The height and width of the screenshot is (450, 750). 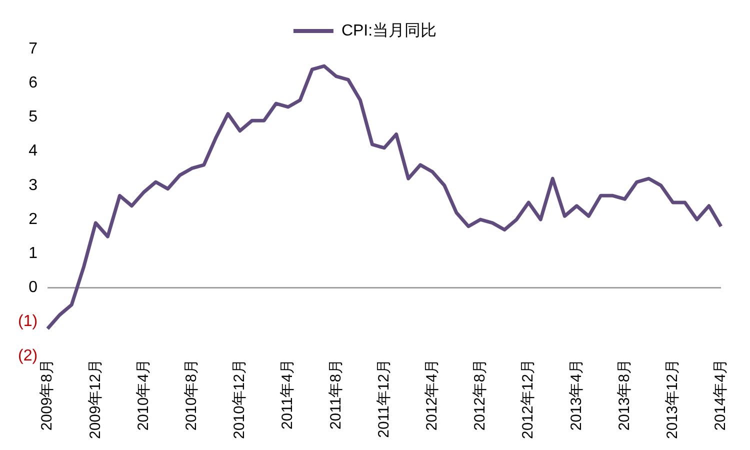 I want to click on y-tick-label: 6, so click(x=33, y=83).